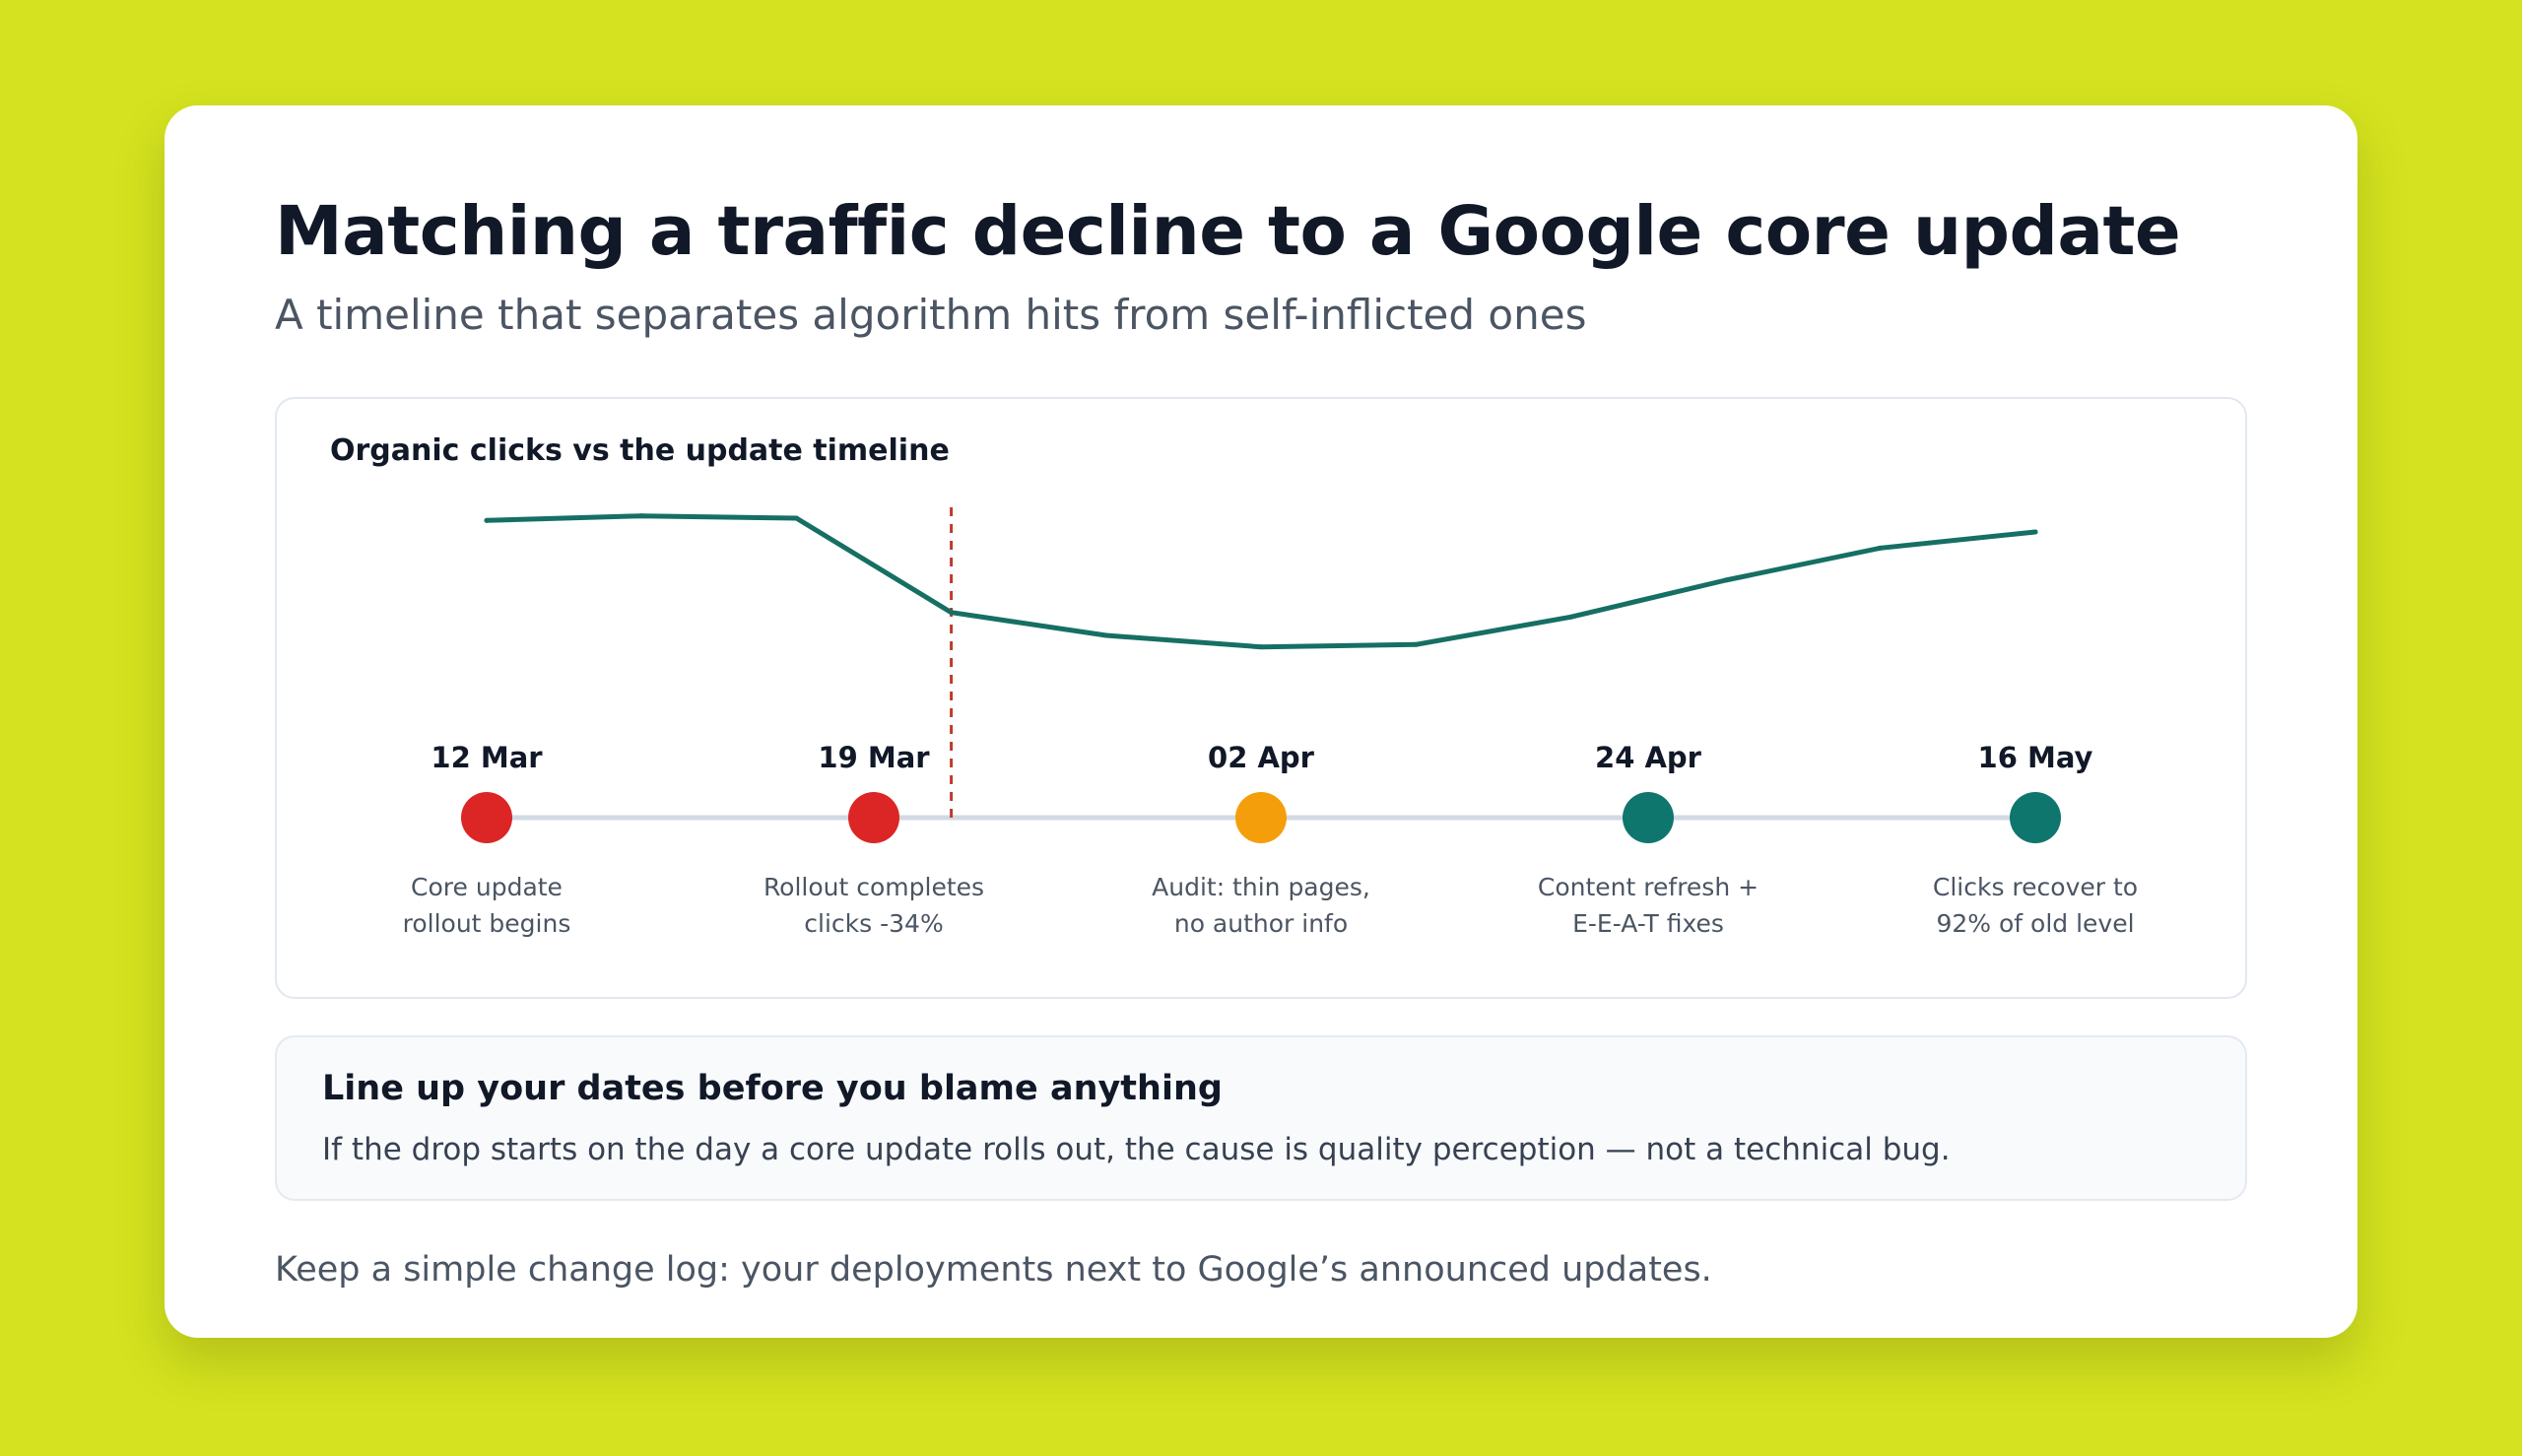 The image size is (2522, 1456). What do you see at coordinates (1648, 757) in the screenshot?
I see `timeline-date-3: 24 Apr` at bounding box center [1648, 757].